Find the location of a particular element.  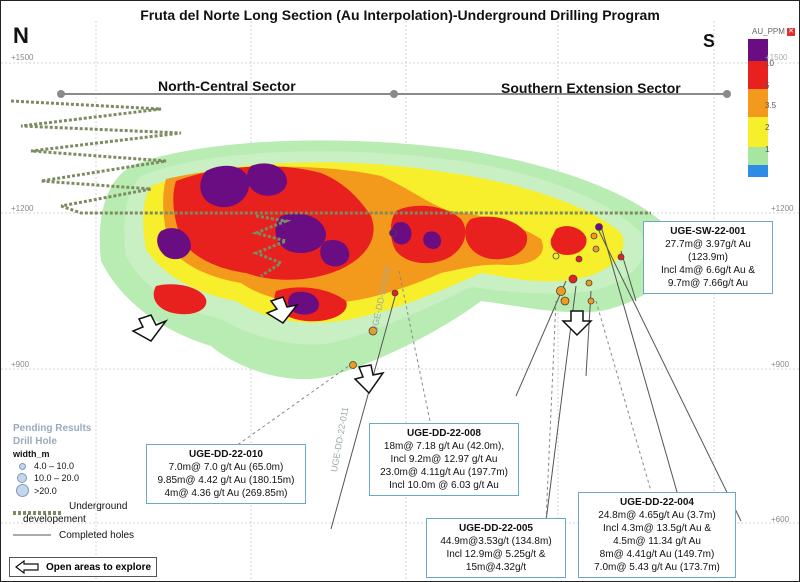

width-legend-item-label: >20.0 is located at coordinates (45, 490).